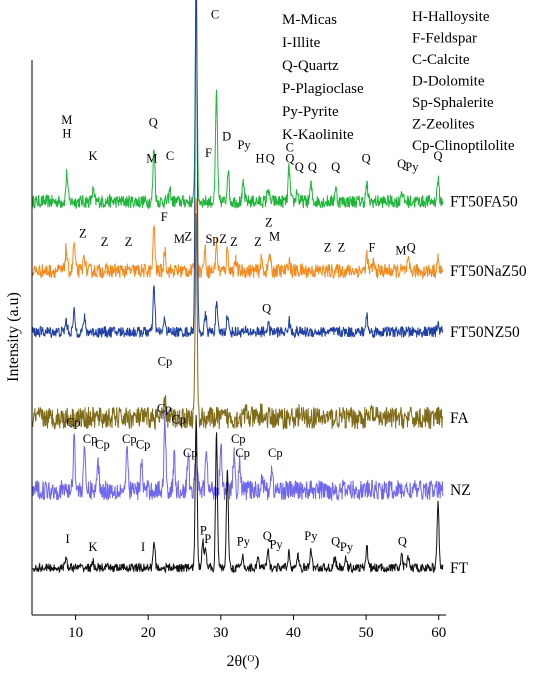 The width and height of the screenshot is (550, 687). I want to click on legend-entry: Cp-Clinoptilolite, so click(463, 146).